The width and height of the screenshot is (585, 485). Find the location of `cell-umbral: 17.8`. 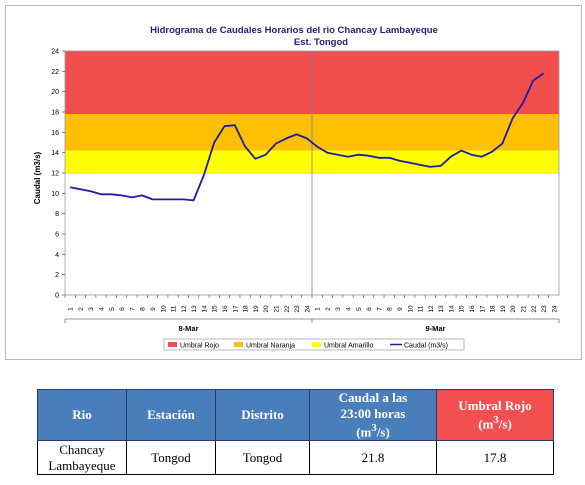

cell-umbral: 17.8 is located at coordinates (495, 458).